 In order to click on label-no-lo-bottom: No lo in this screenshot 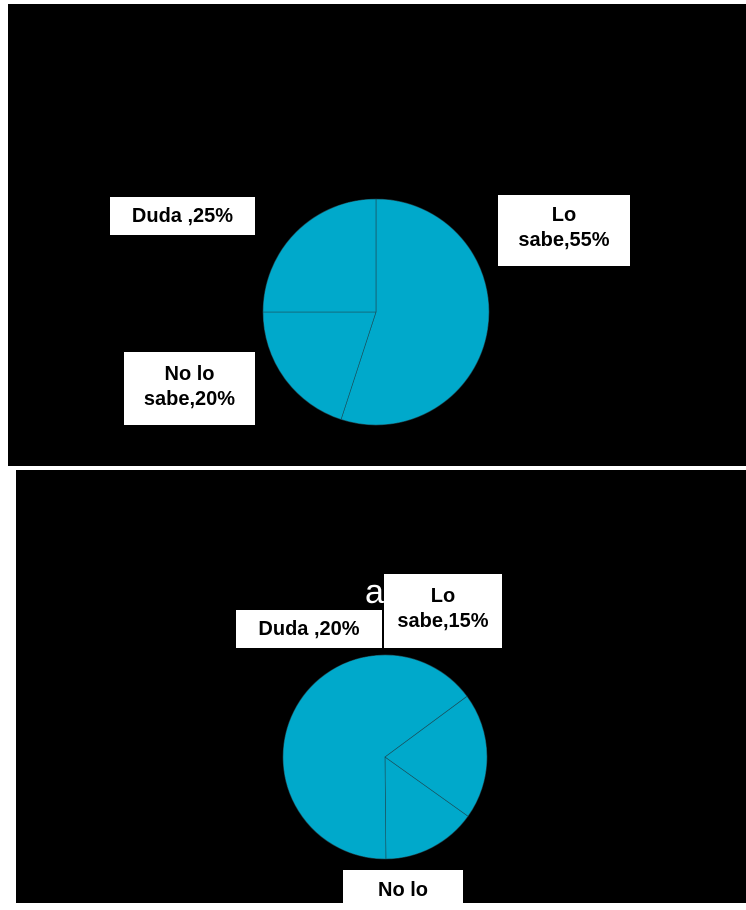, I will do `click(403, 890)`.